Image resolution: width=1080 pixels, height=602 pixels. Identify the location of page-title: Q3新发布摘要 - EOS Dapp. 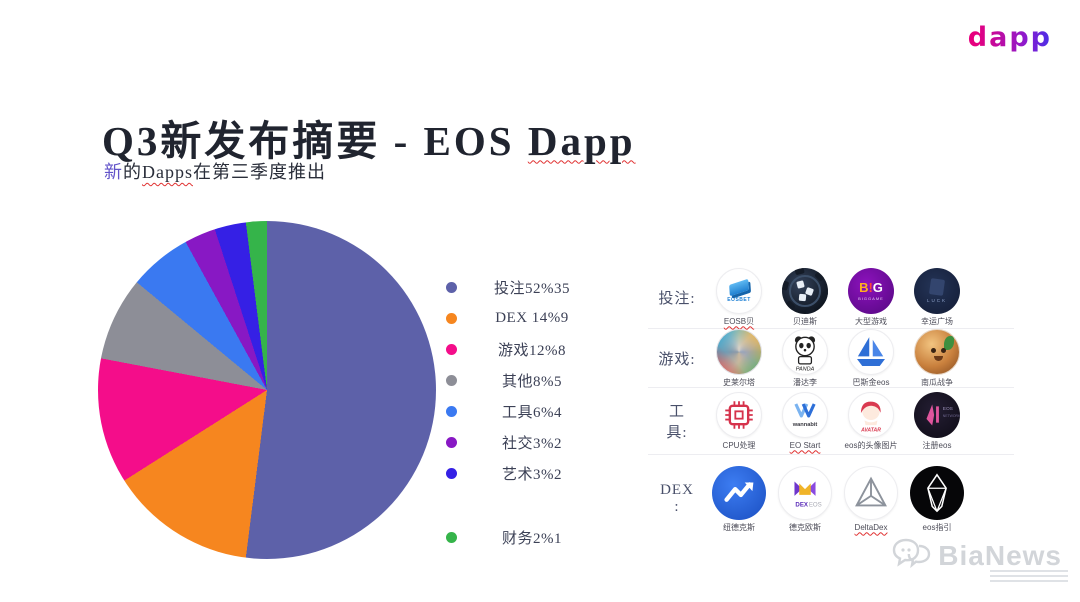
(369, 137).